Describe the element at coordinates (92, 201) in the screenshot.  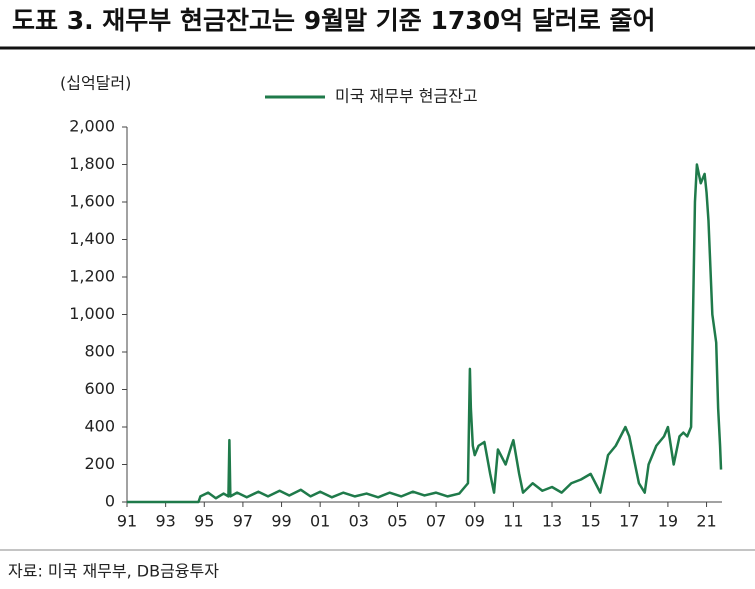
I see `y-tick-label: 1,600` at that location.